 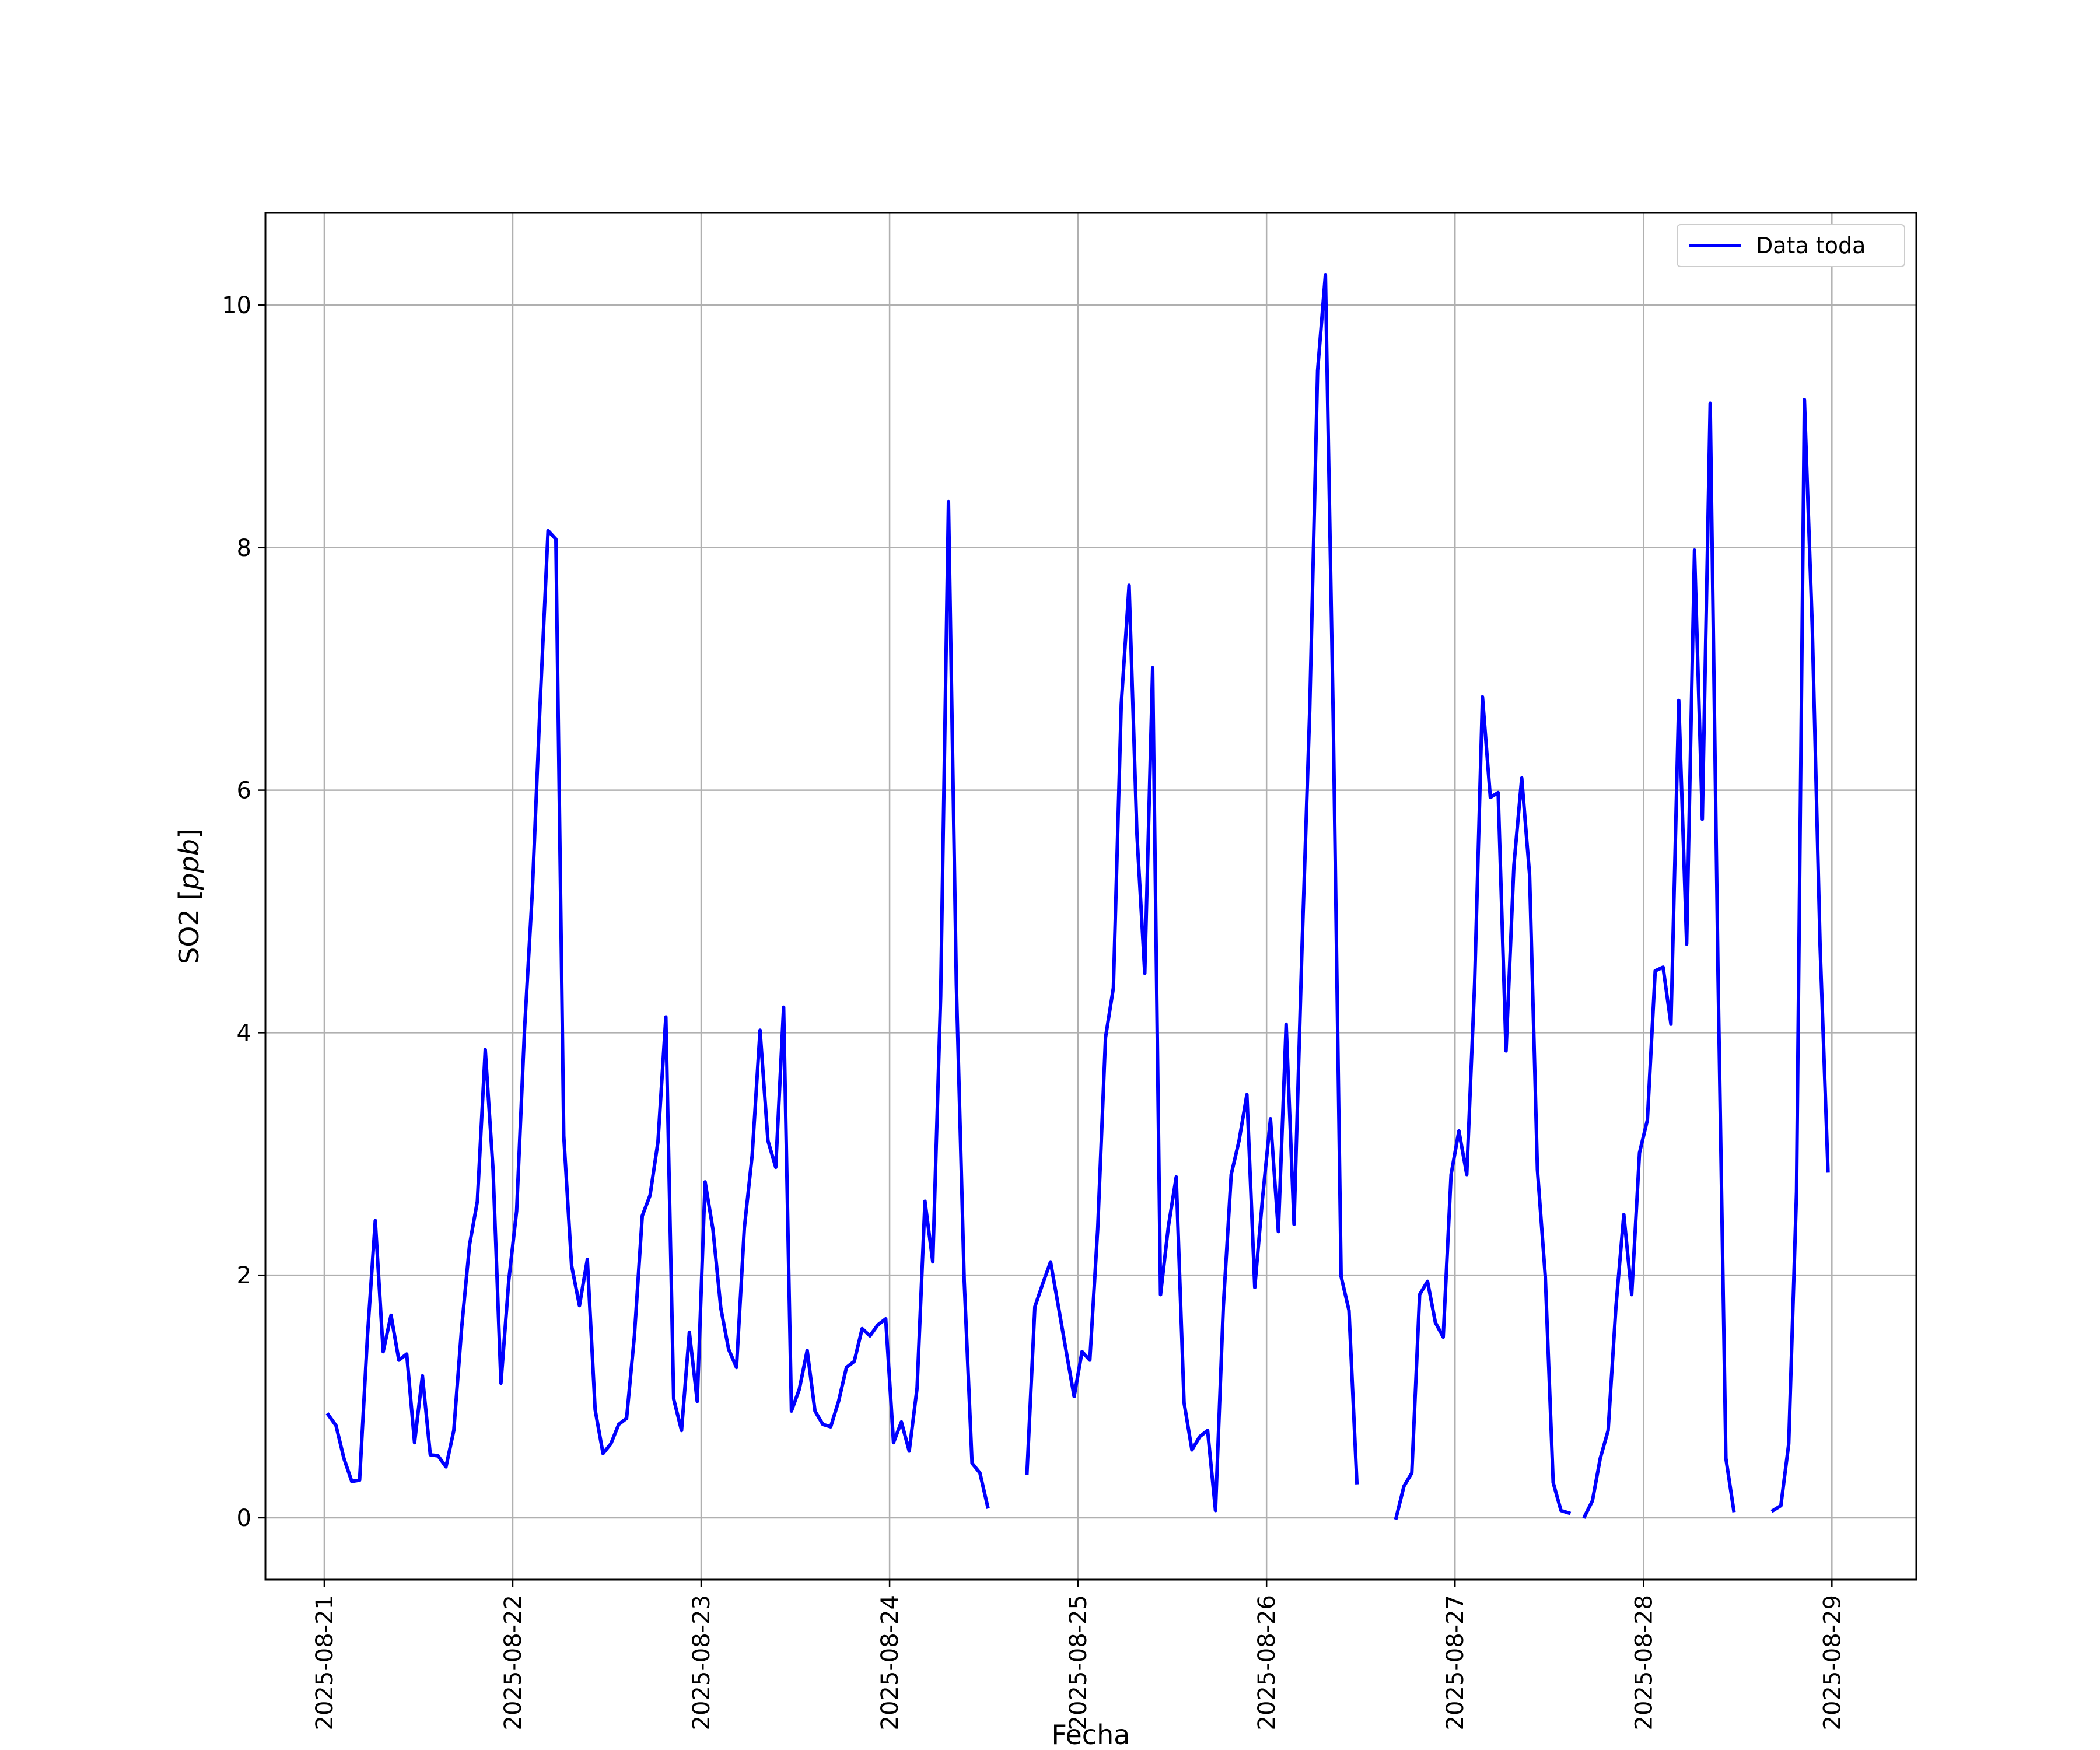 What do you see at coordinates (244, 791) in the screenshot?
I see `y-tick-label: 6` at bounding box center [244, 791].